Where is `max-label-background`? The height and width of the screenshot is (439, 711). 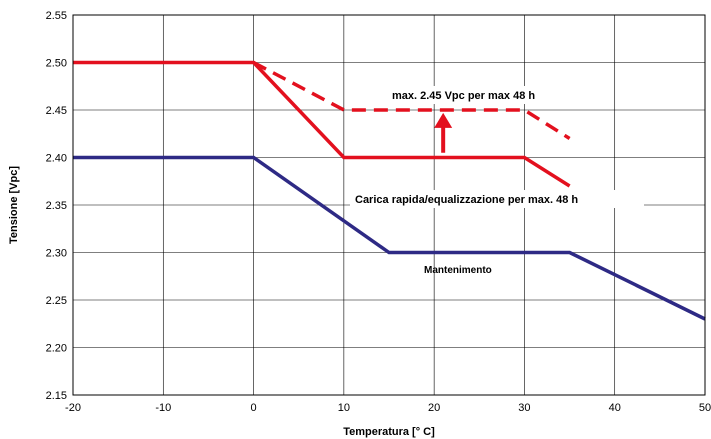
max-label-background is located at coordinates (492, 95).